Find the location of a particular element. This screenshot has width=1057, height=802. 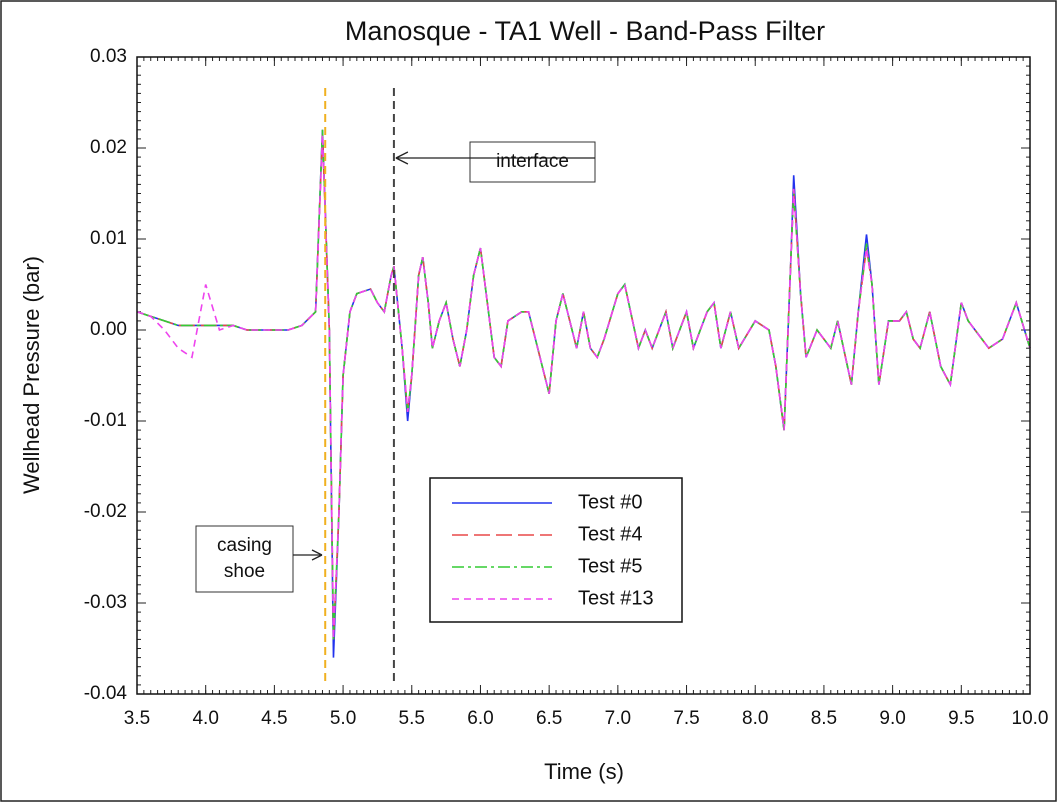

y-tick-label: 0.00 is located at coordinates (108, 329).